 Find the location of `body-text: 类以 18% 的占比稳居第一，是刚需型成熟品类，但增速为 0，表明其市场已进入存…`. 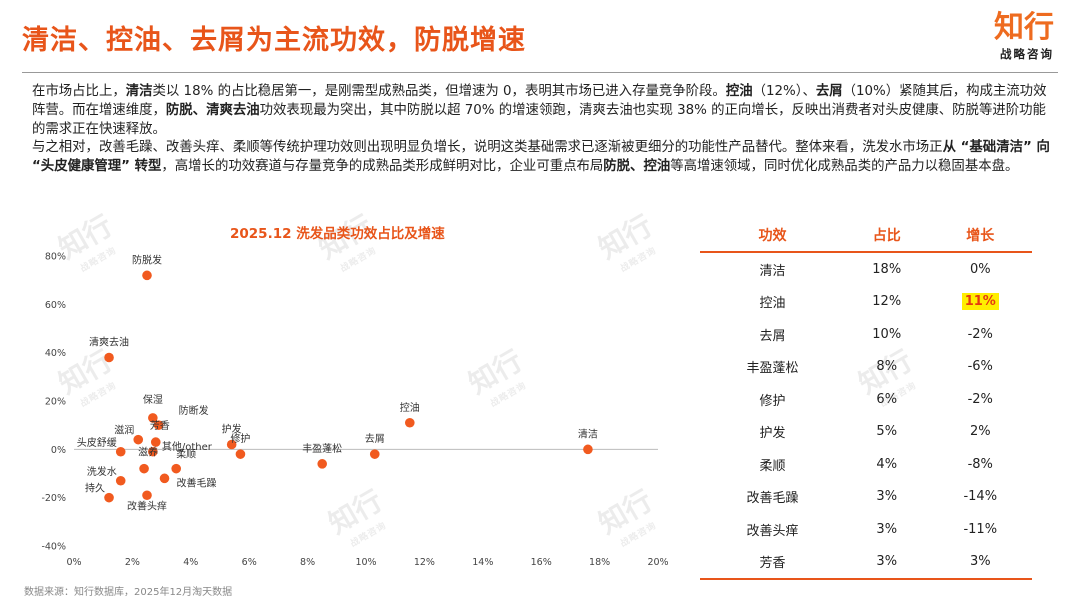

body-text: 类以 18% 的占比稳居第一，是刚需型成熟品类，但增速为 0，表明其市场已进入存… is located at coordinates (439, 91).